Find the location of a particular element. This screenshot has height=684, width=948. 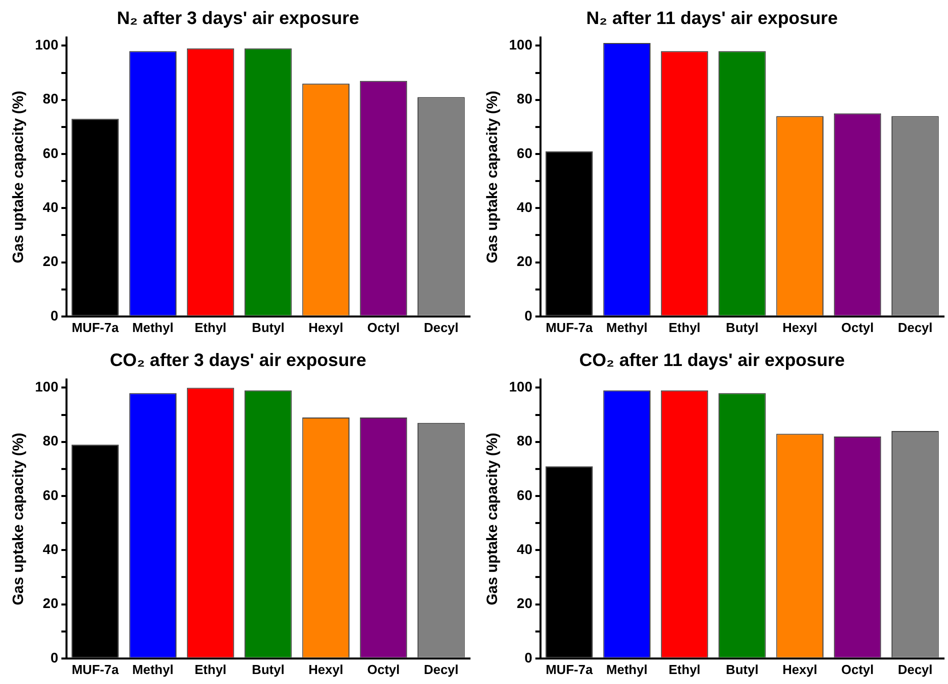

chart-title: CO₂ after 11 days' air exposure is located at coordinates (712, 360).